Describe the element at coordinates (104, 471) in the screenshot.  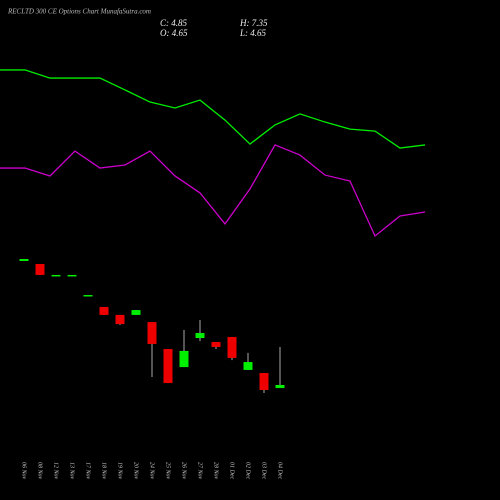
I see `x-tick-label: 18 Nov` at that location.